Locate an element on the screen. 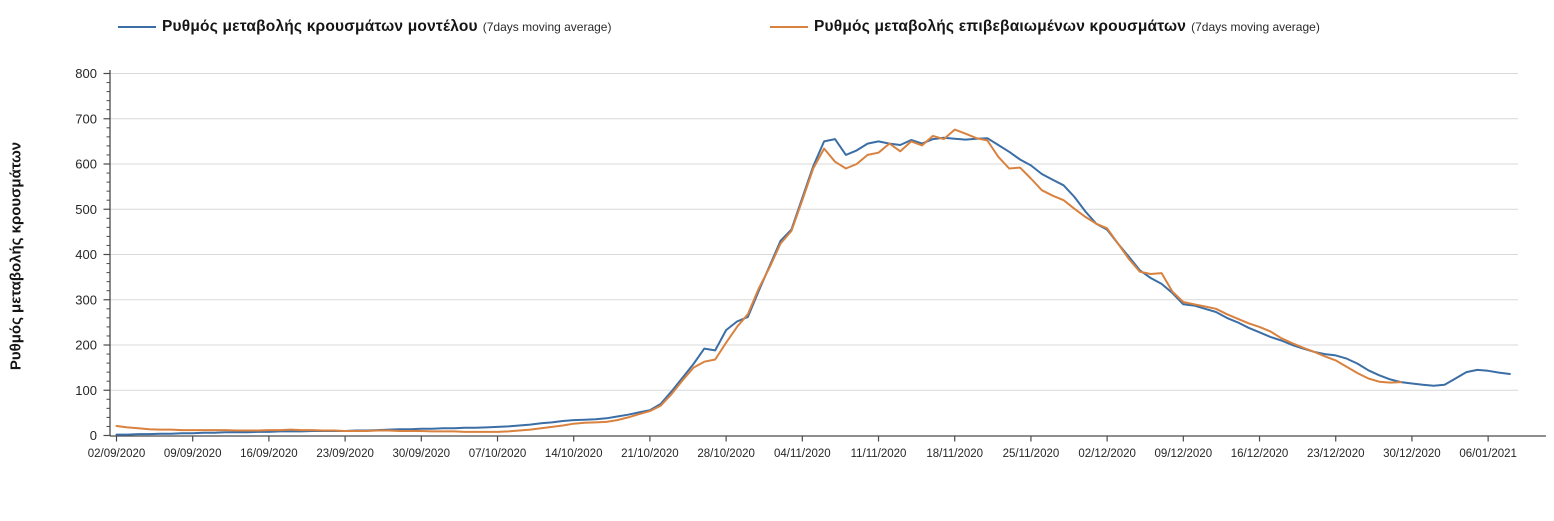 The image size is (1554, 521). x-tick-label-14/10/2020: 14/10/2020 is located at coordinates (574, 454).